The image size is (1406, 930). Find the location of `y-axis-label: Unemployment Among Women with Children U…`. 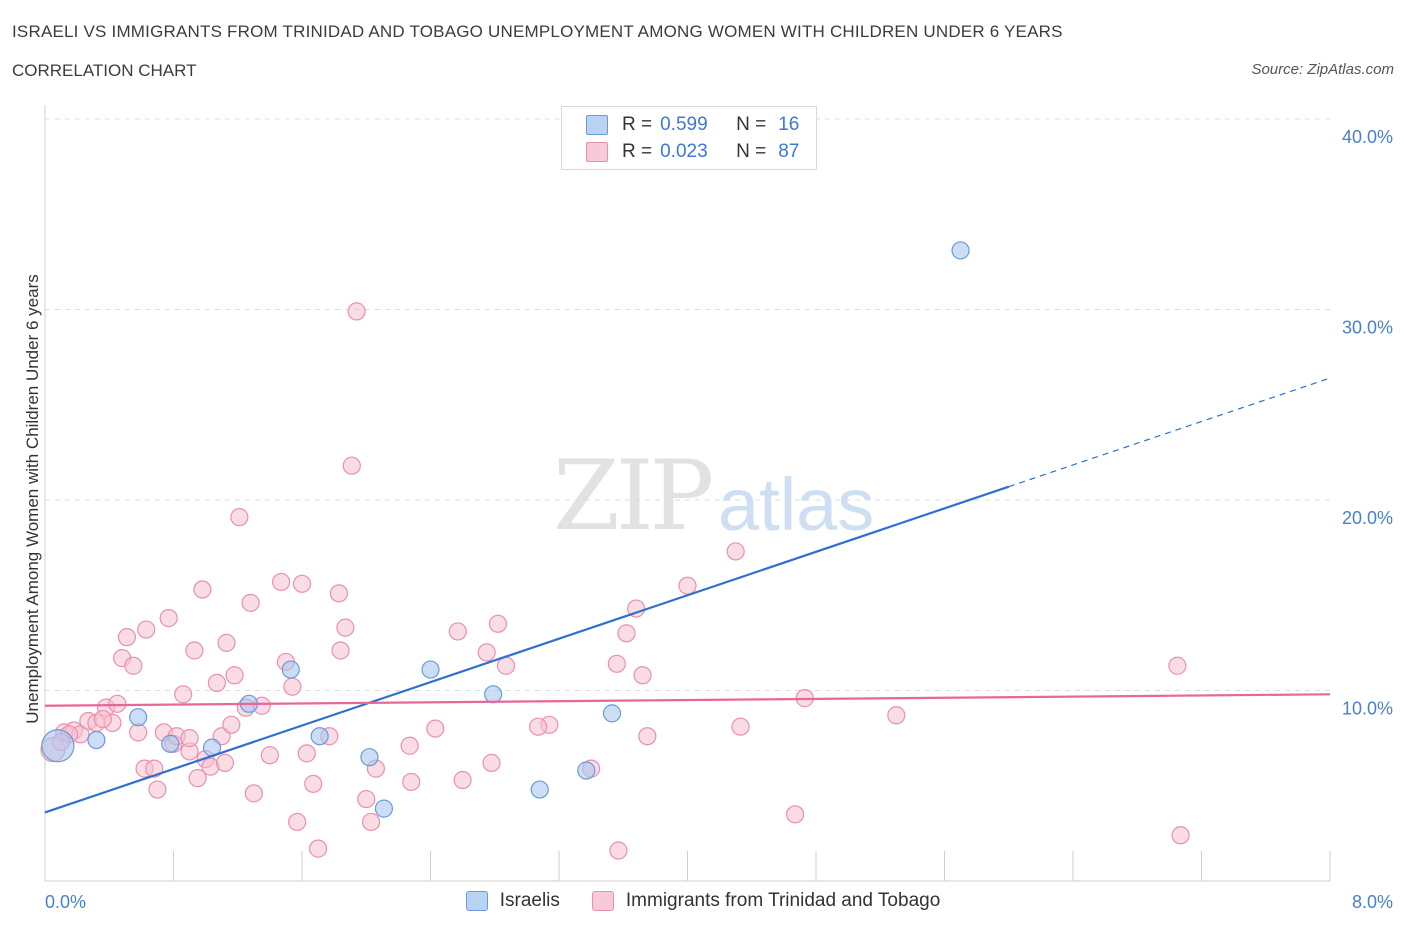

y-axis-label: Unemployment Among Women with Children U… is located at coordinates (32, 498).